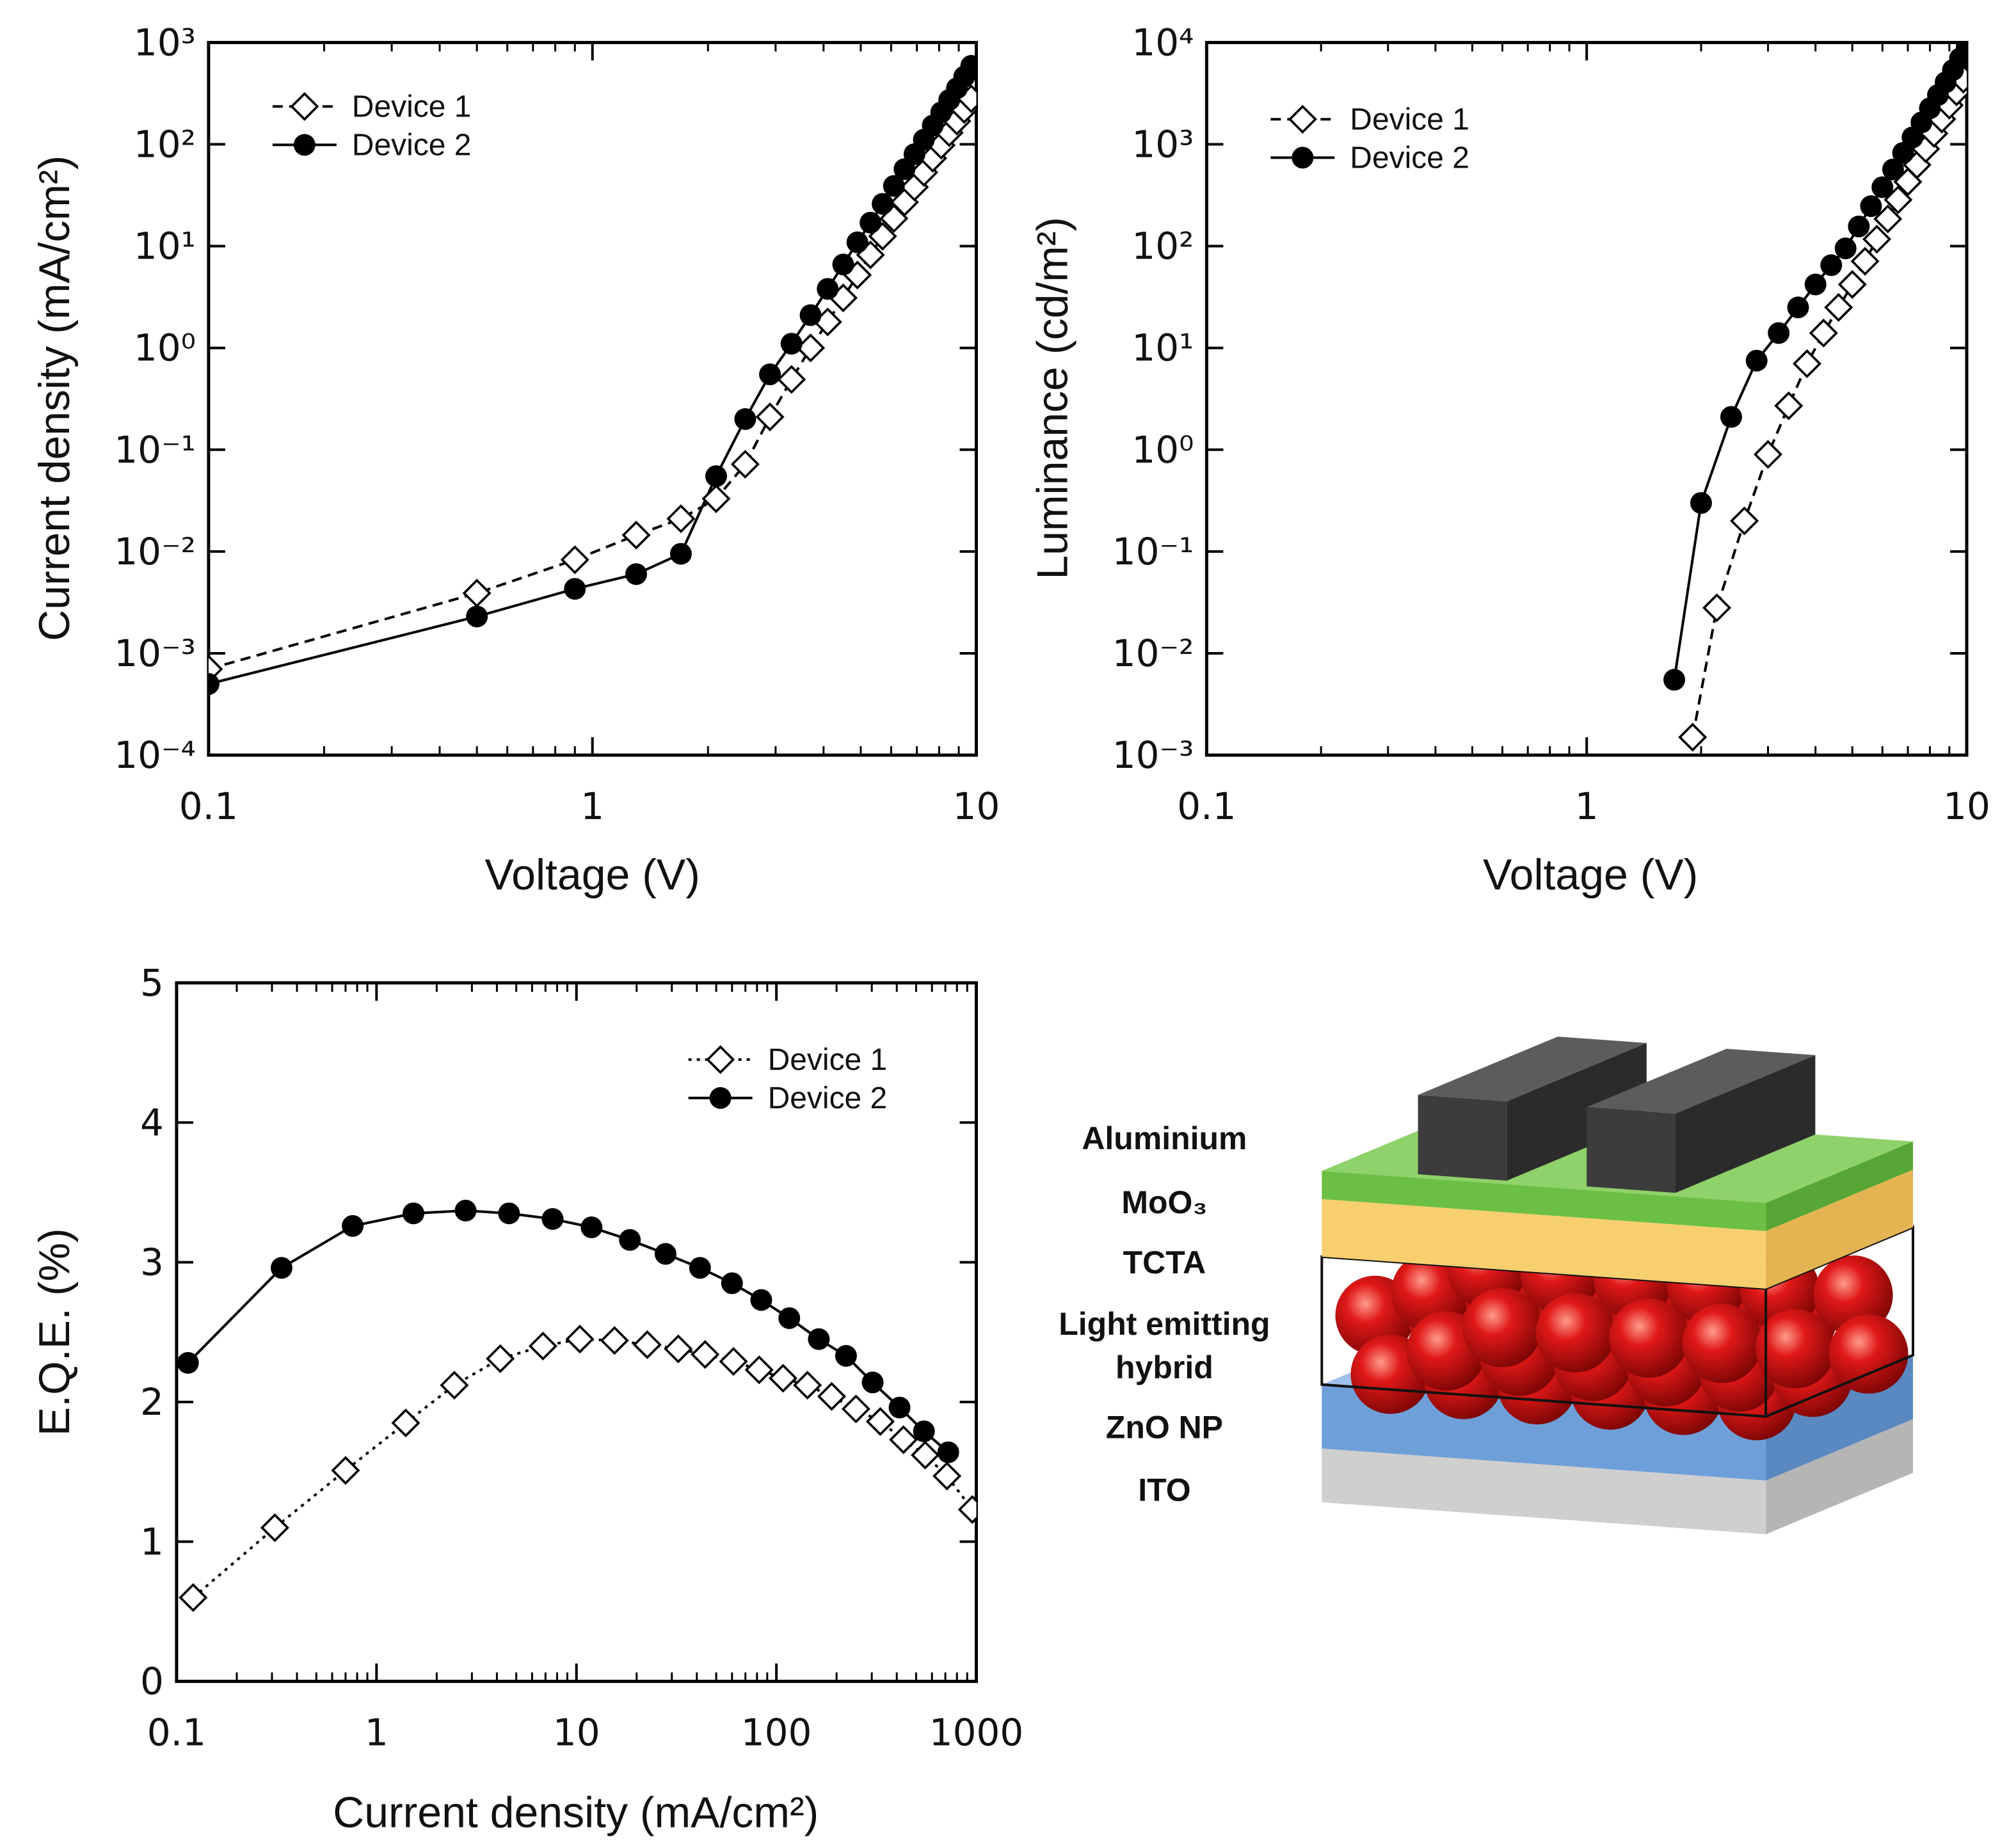 This screenshot has width=2000, height=1848. Describe the element at coordinates (54, 1332) in the screenshot. I see `y-axis-title: E.Q.E. (%)` at that location.